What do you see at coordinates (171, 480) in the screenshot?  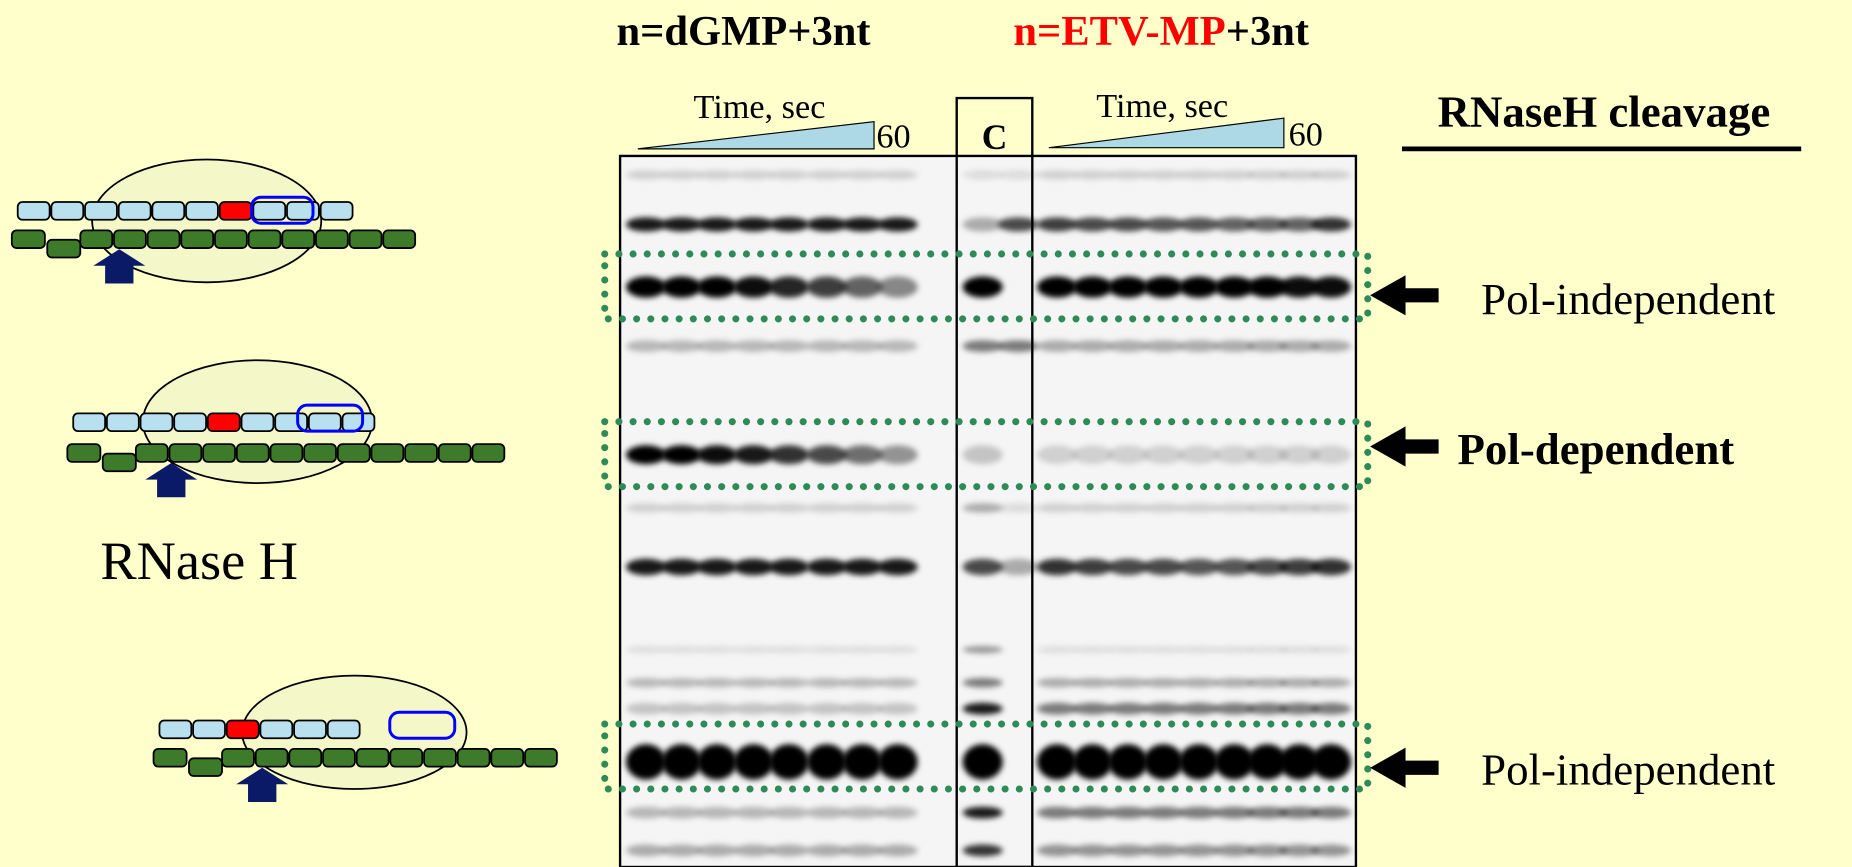 I see `cleavage-arrow` at bounding box center [171, 480].